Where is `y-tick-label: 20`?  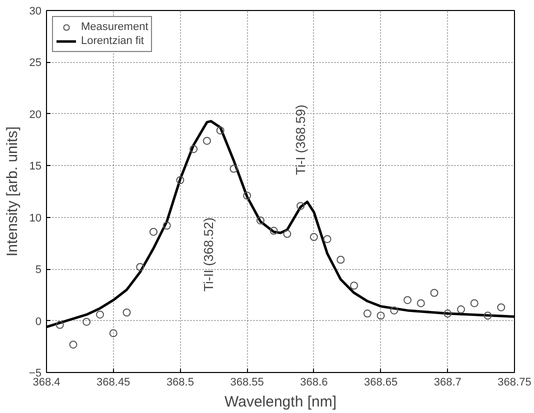
y-tick-label: 20 is located at coordinates (35, 114).